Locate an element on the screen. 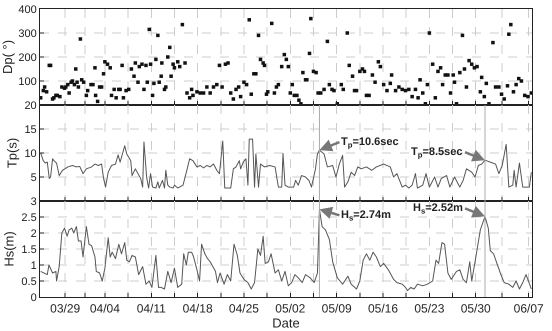 This screenshot has width=552, height=331. annotation: H$_{s}$=2.52m is located at coordinates (438, 209).